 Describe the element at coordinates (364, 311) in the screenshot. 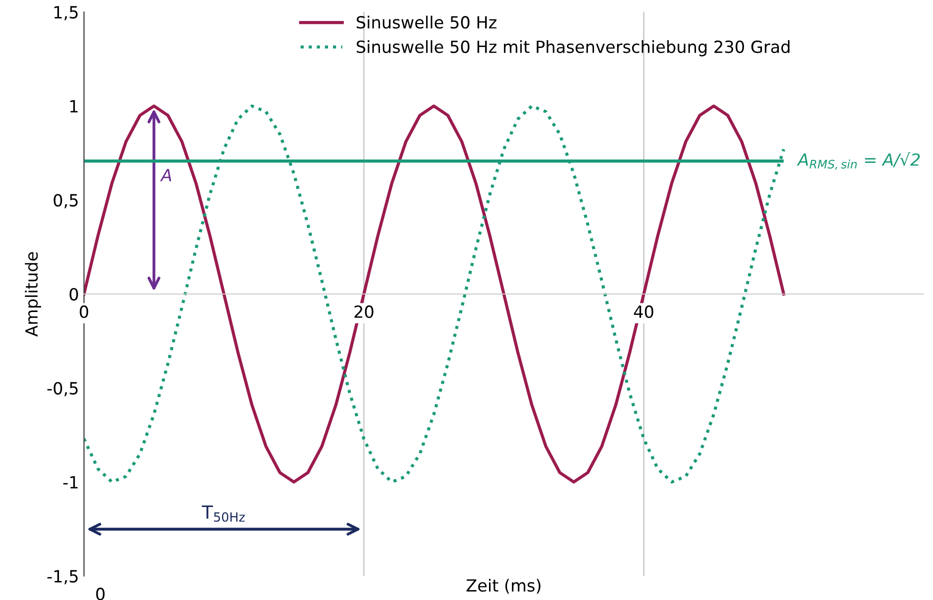

I see `x-tick-label: 20` at that location.